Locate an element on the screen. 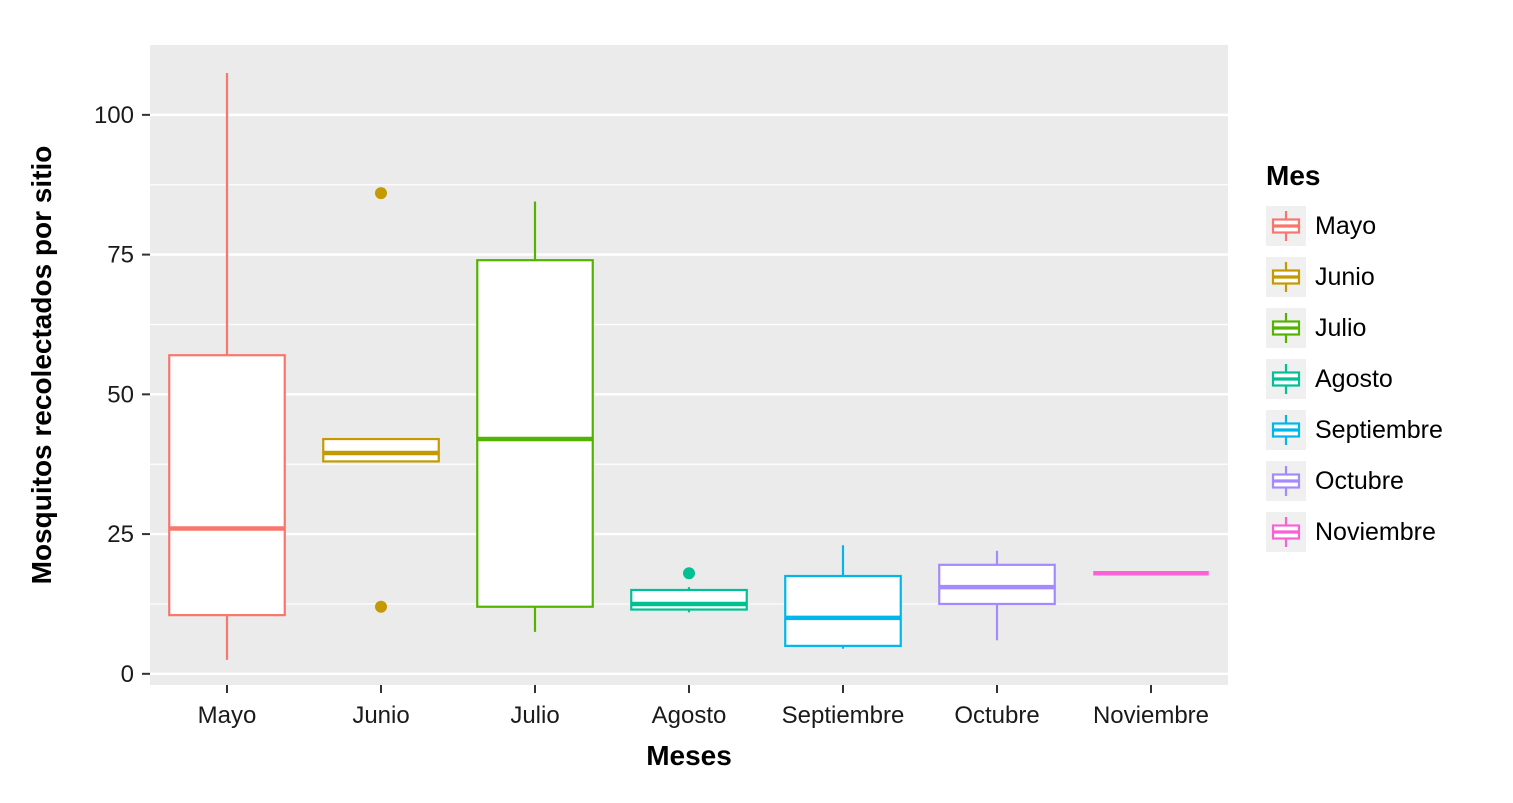  legend-item-agosto: Agosto is located at coordinates (1386, 379).